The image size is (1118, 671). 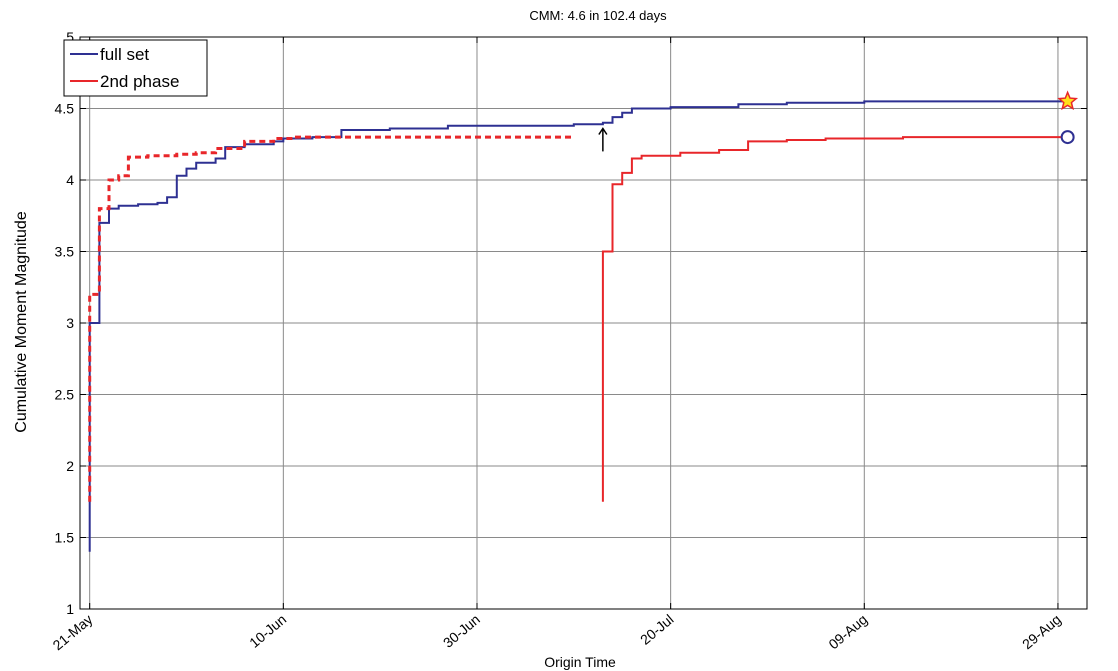 I want to click on y-tick-label: 2.5, so click(x=65, y=395).